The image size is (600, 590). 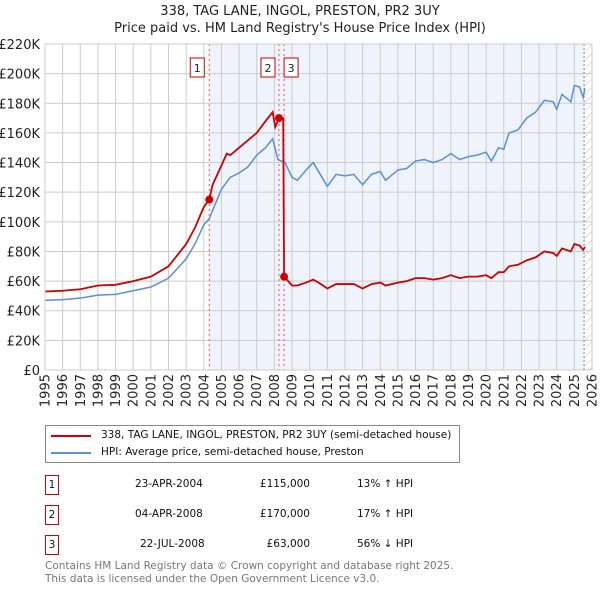 I want to click on sale-price: £170,000, so click(x=284, y=514).